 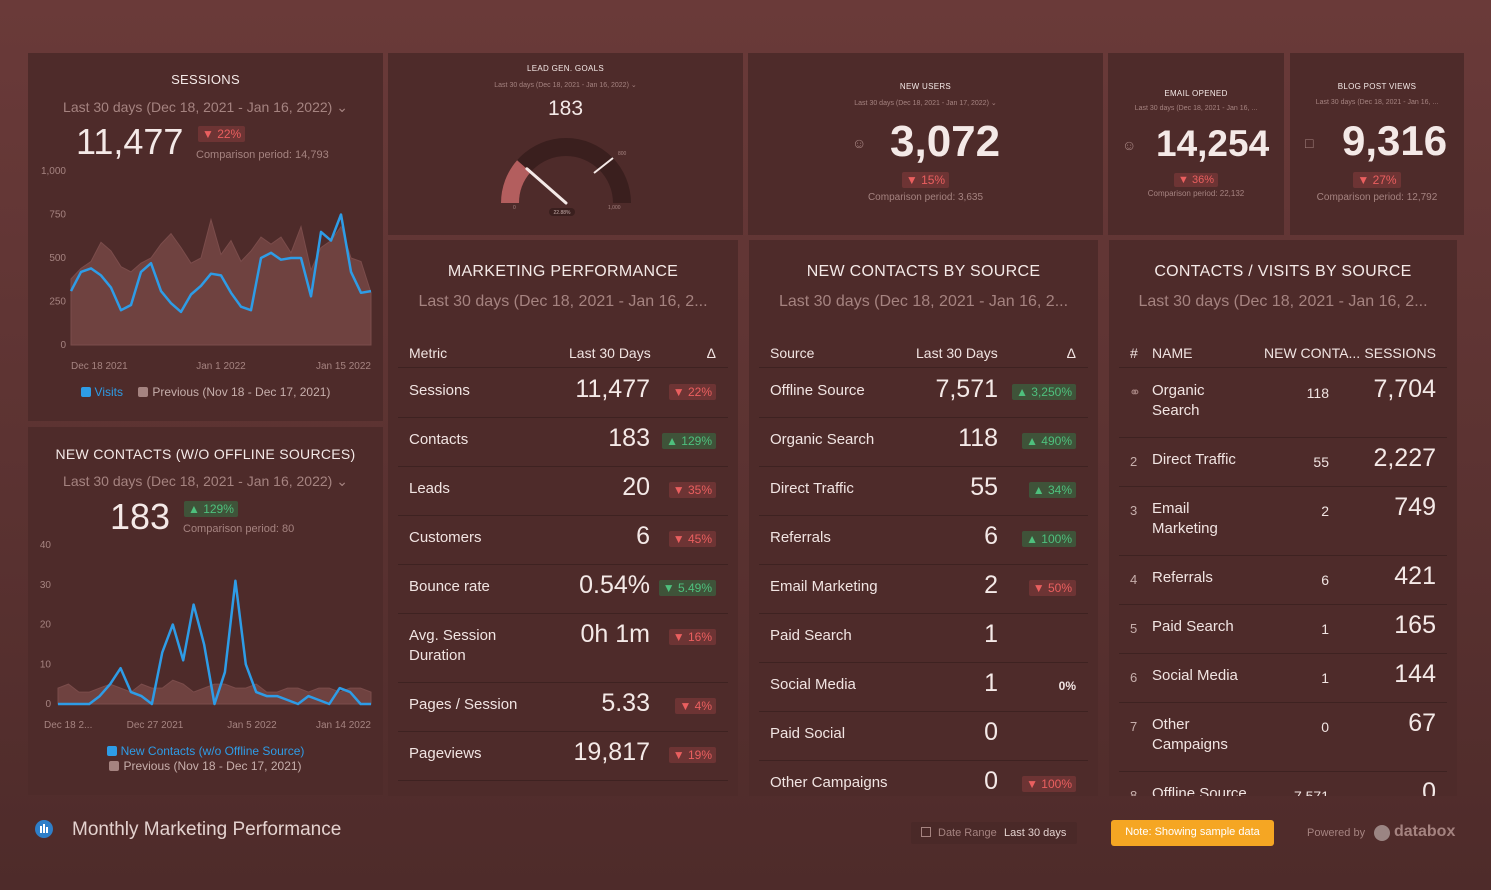 I want to click on legend-label: Previous (Nov 18 - Dec 17, 2021), so click(x=241, y=392).